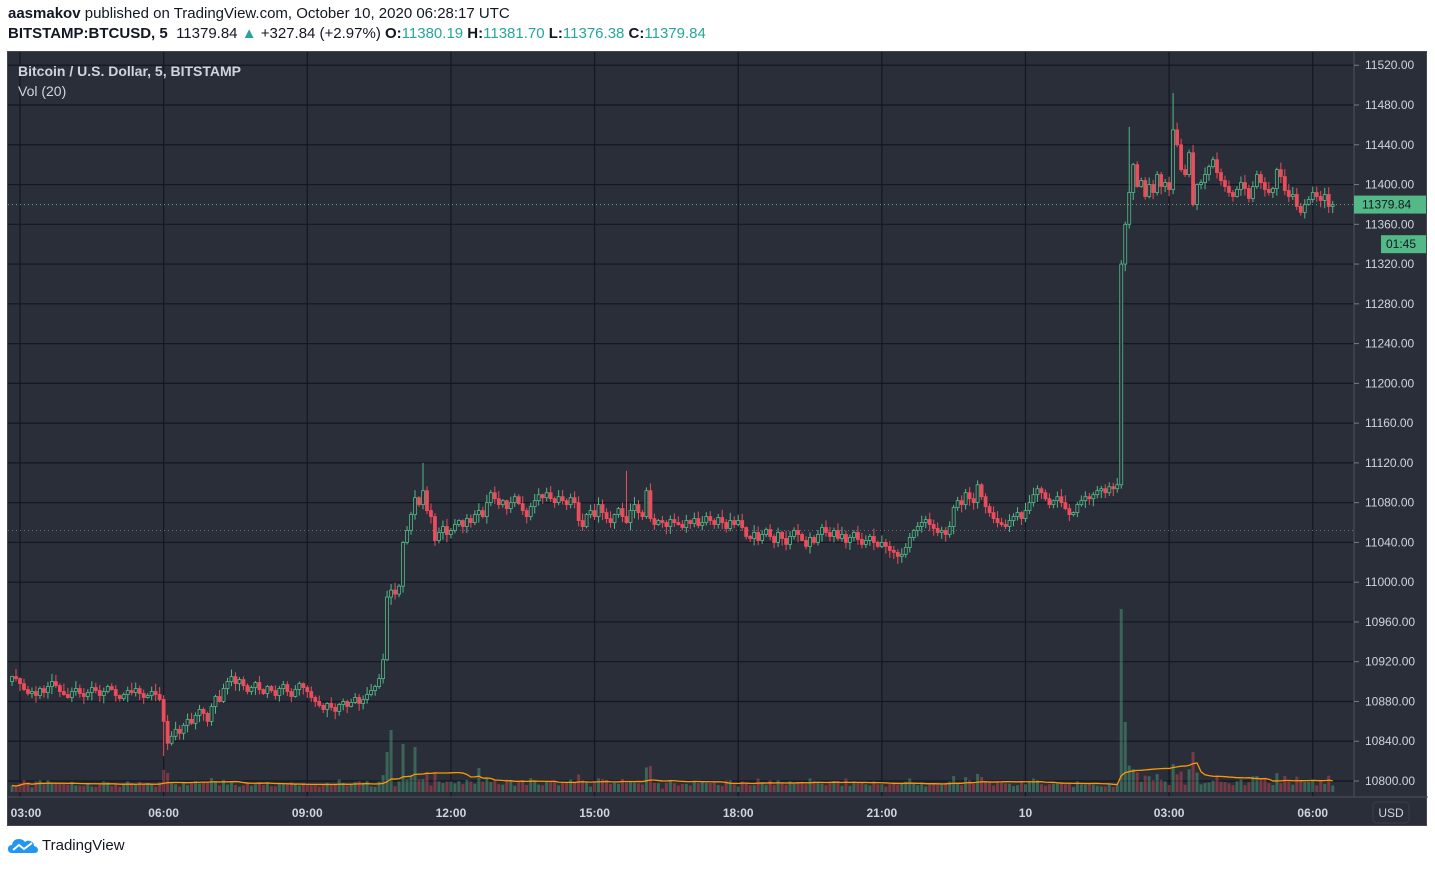 The height and width of the screenshot is (869, 1435). What do you see at coordinates (26, 813) in the screenshot?
I see `time-tick-label: 03:00` at bounding box center [26, 813].